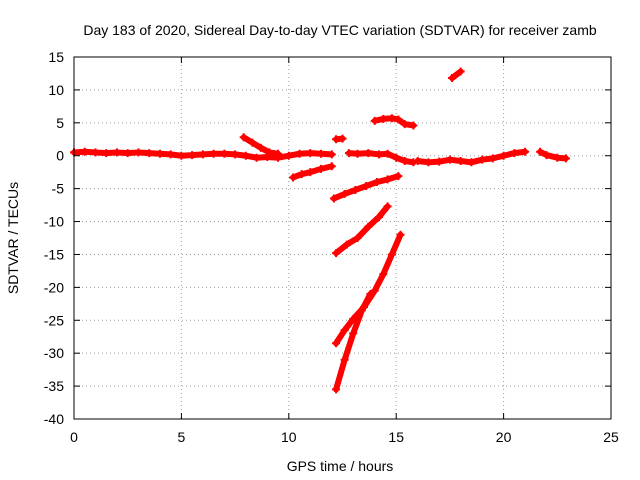 The height and width of the screenshot is (480, 640). I want to click on y-tick-label: -15, so click(54, 254).